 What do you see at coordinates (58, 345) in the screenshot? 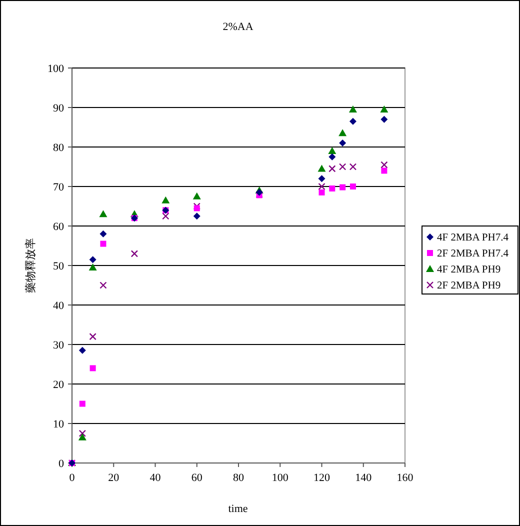
I see `y-tick-label: 30` at bounding box center [58, 345].